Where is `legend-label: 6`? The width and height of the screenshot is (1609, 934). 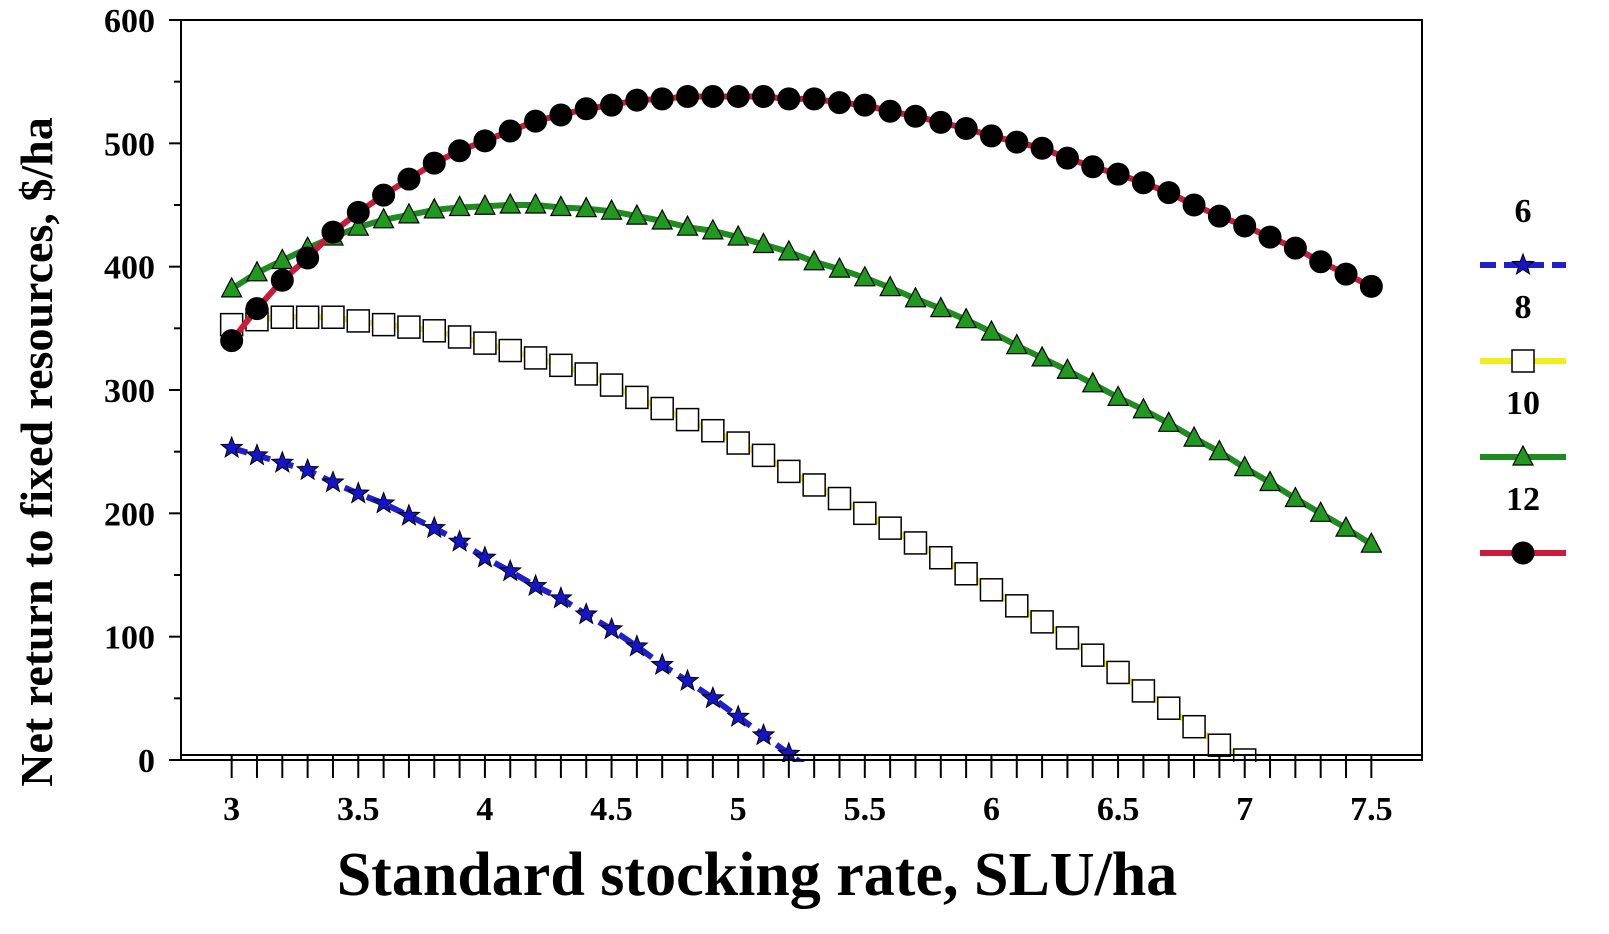 legend-label: 6 is located at coordinates (1523, 211).